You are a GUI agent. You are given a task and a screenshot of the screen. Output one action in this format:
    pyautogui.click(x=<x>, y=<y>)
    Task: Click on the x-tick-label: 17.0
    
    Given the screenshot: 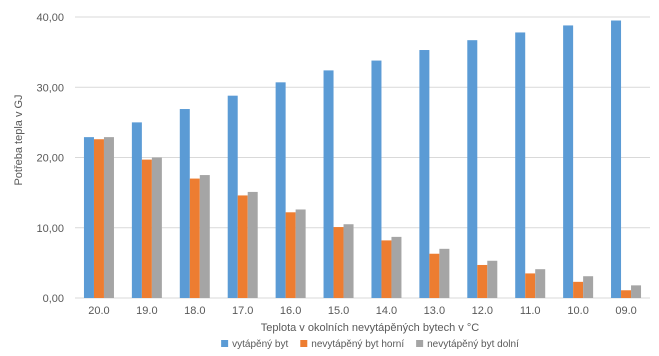 What is the action you would take?
    pyautogui.click(x=242, y=311)
    